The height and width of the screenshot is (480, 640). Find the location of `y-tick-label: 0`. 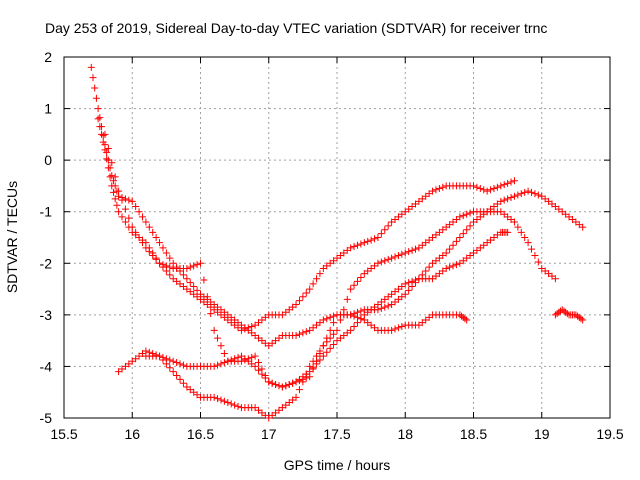

y-tick-label: 0 is located at coordinates (48, 160).